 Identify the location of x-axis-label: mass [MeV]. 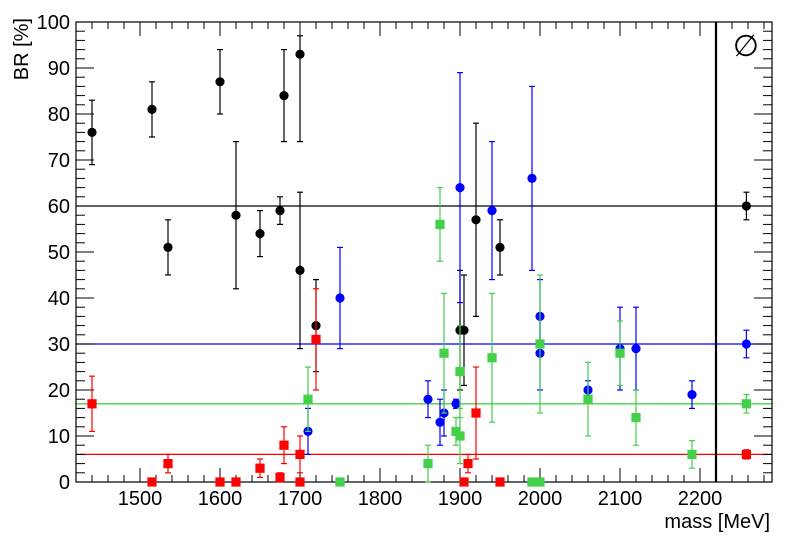
(717, 522).